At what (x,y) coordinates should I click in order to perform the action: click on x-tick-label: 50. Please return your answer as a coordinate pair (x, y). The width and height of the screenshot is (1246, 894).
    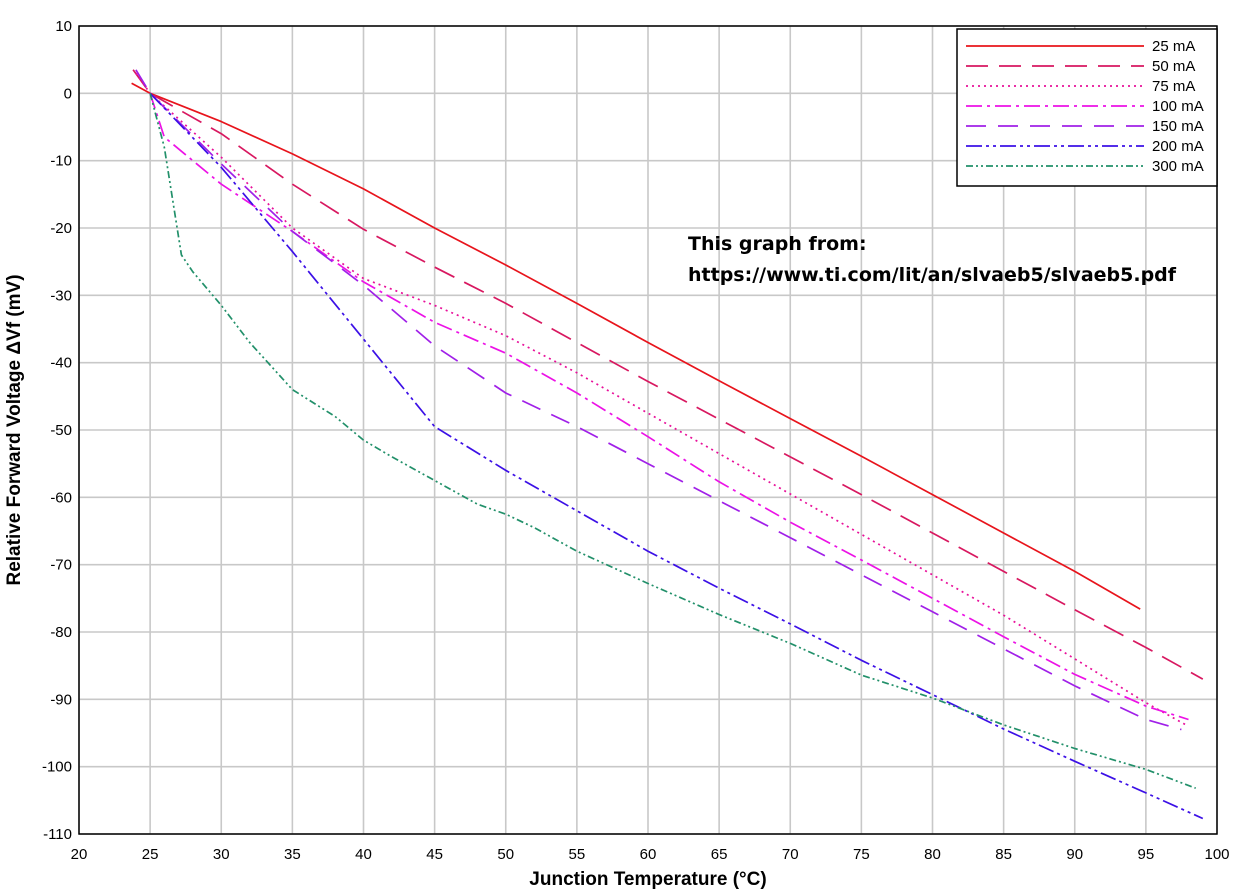
    Looking at the image, I should click on (505, 854).